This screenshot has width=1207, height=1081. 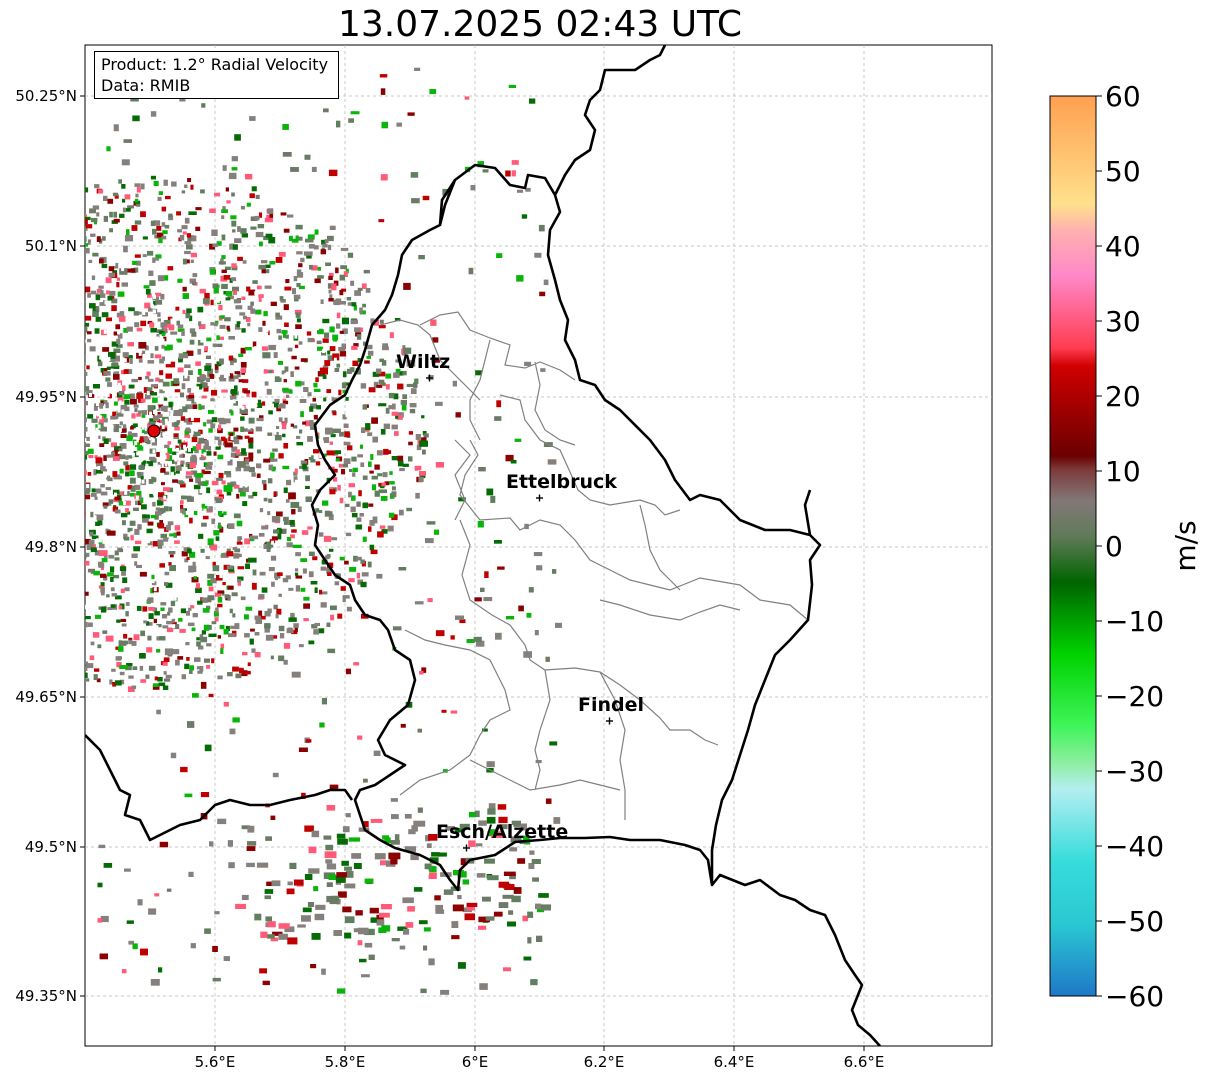 I want to click on city-label-wiltz: Wiltz, so click(x=423, y=362).